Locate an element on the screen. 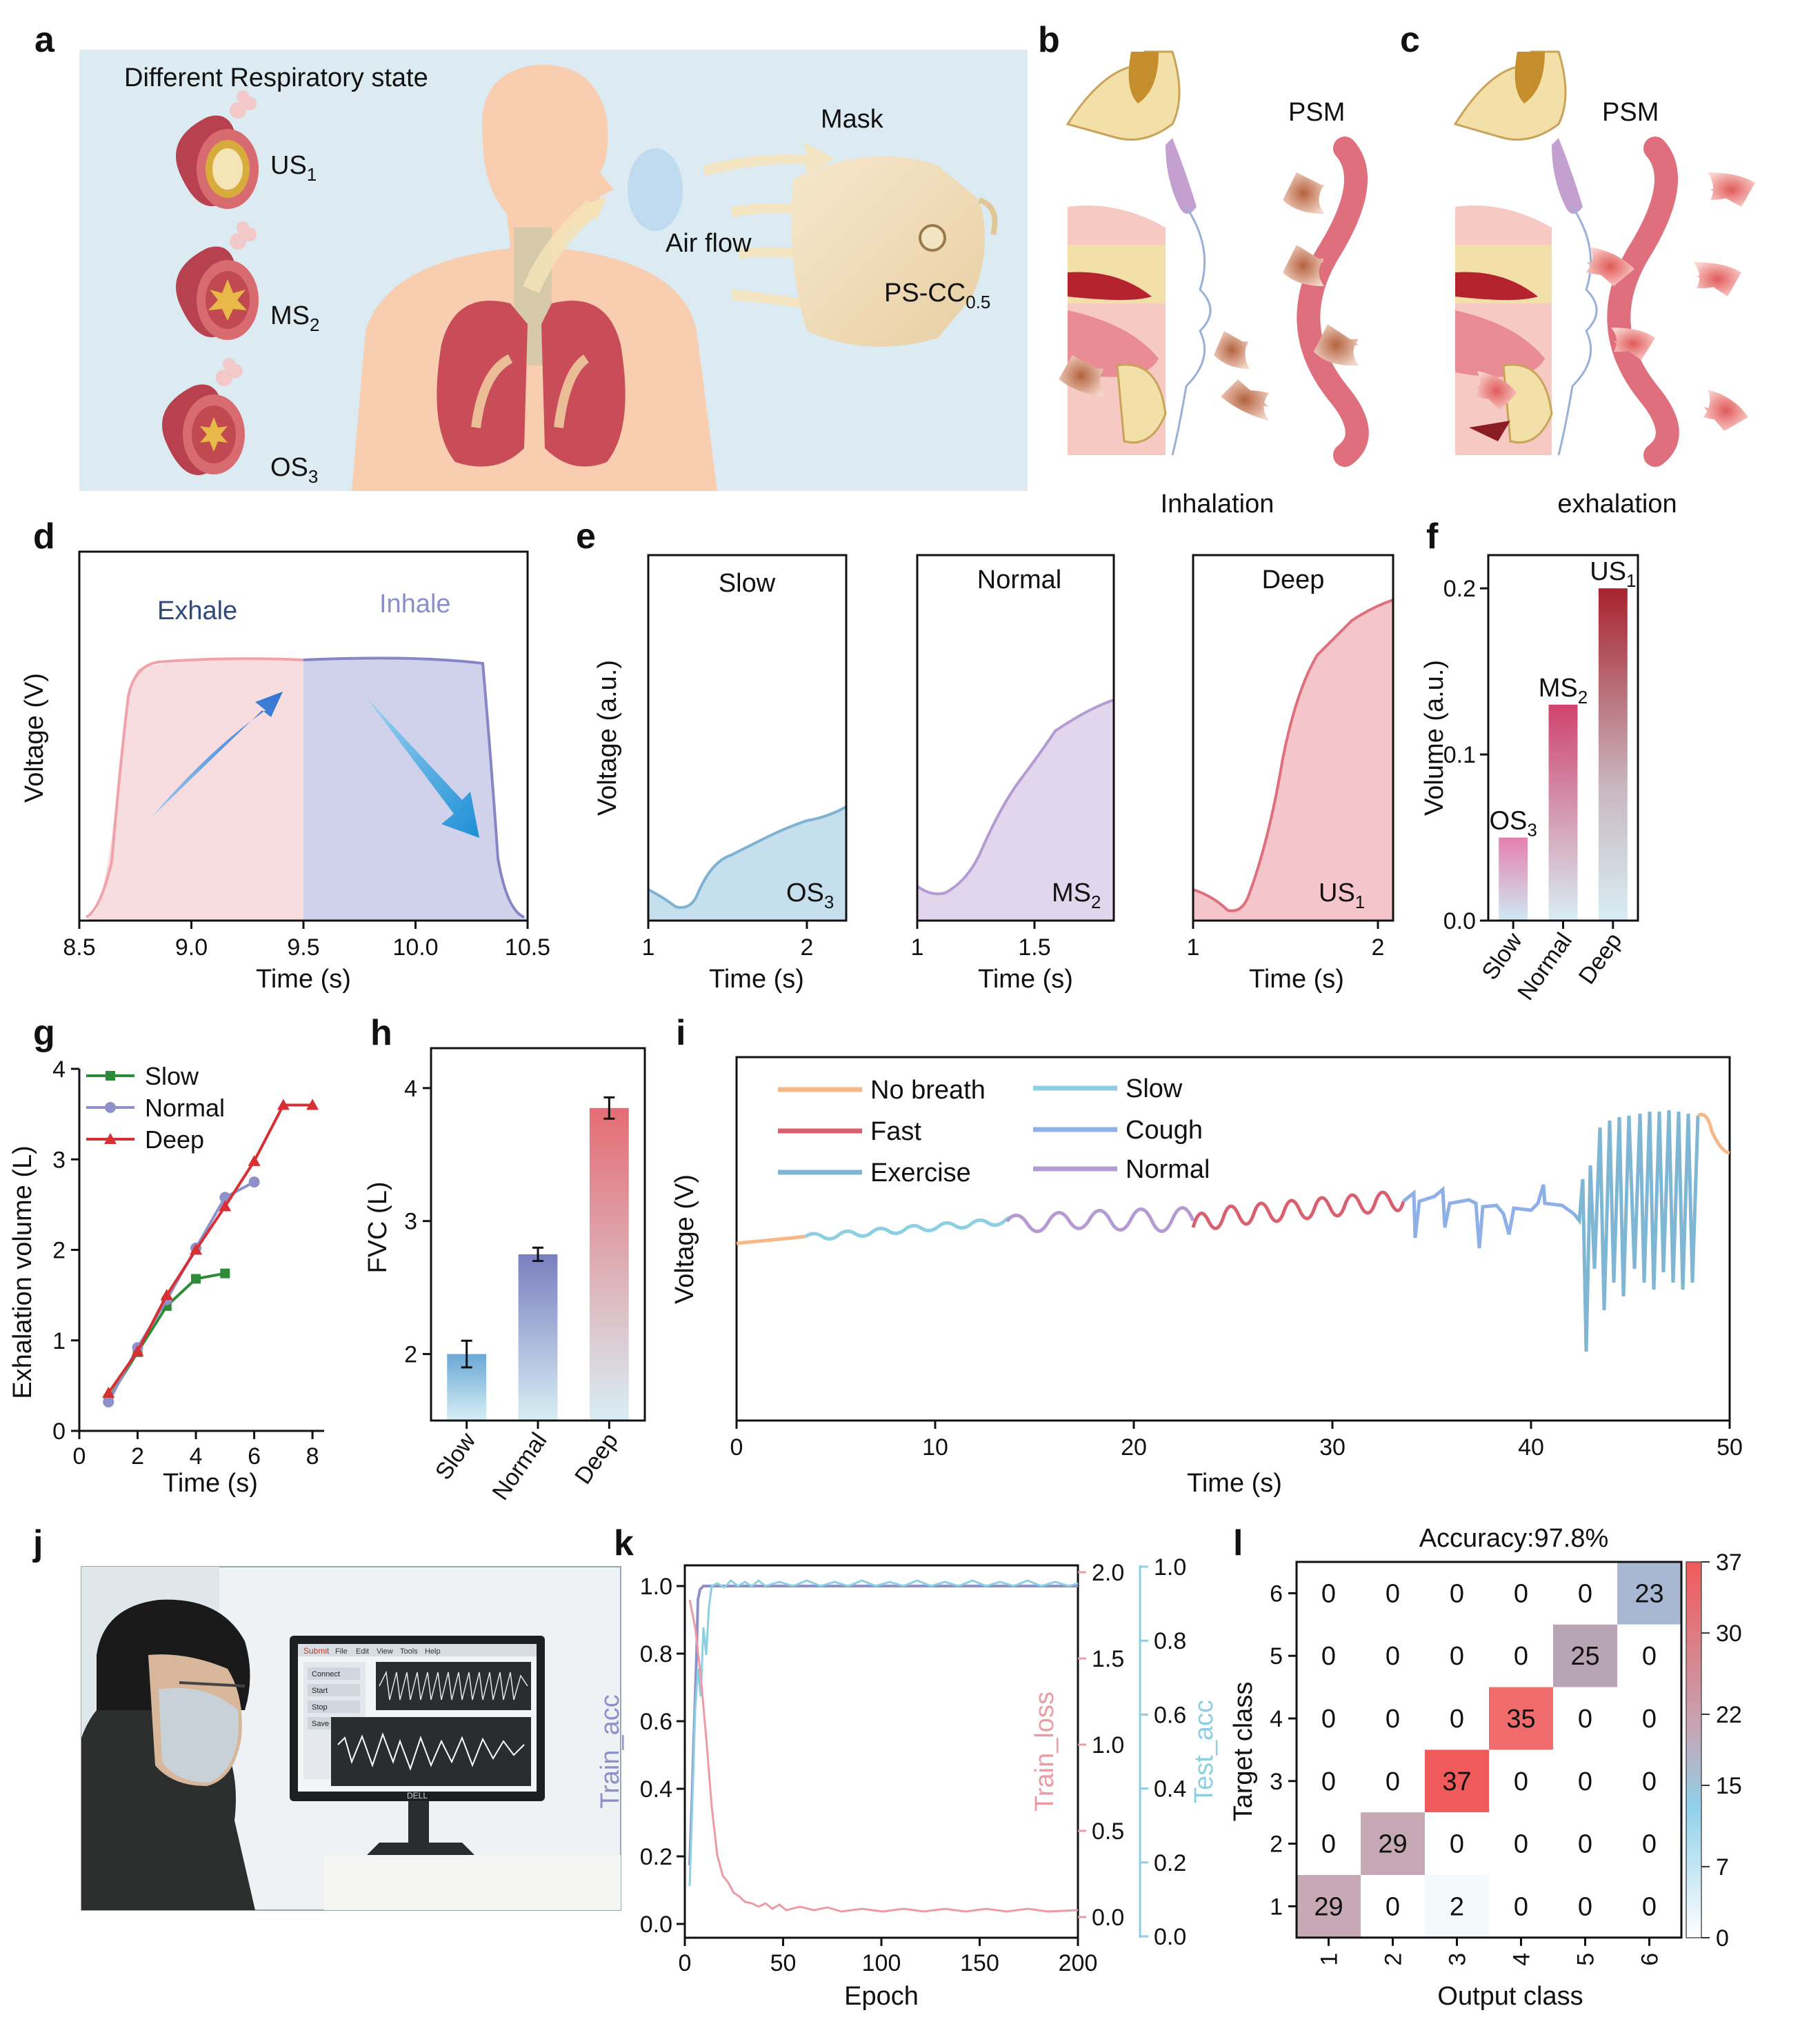 The width and height of the screenshot is (1820, 2026). k-y3label: Test_acc is located at coordinates (1204, 1752).